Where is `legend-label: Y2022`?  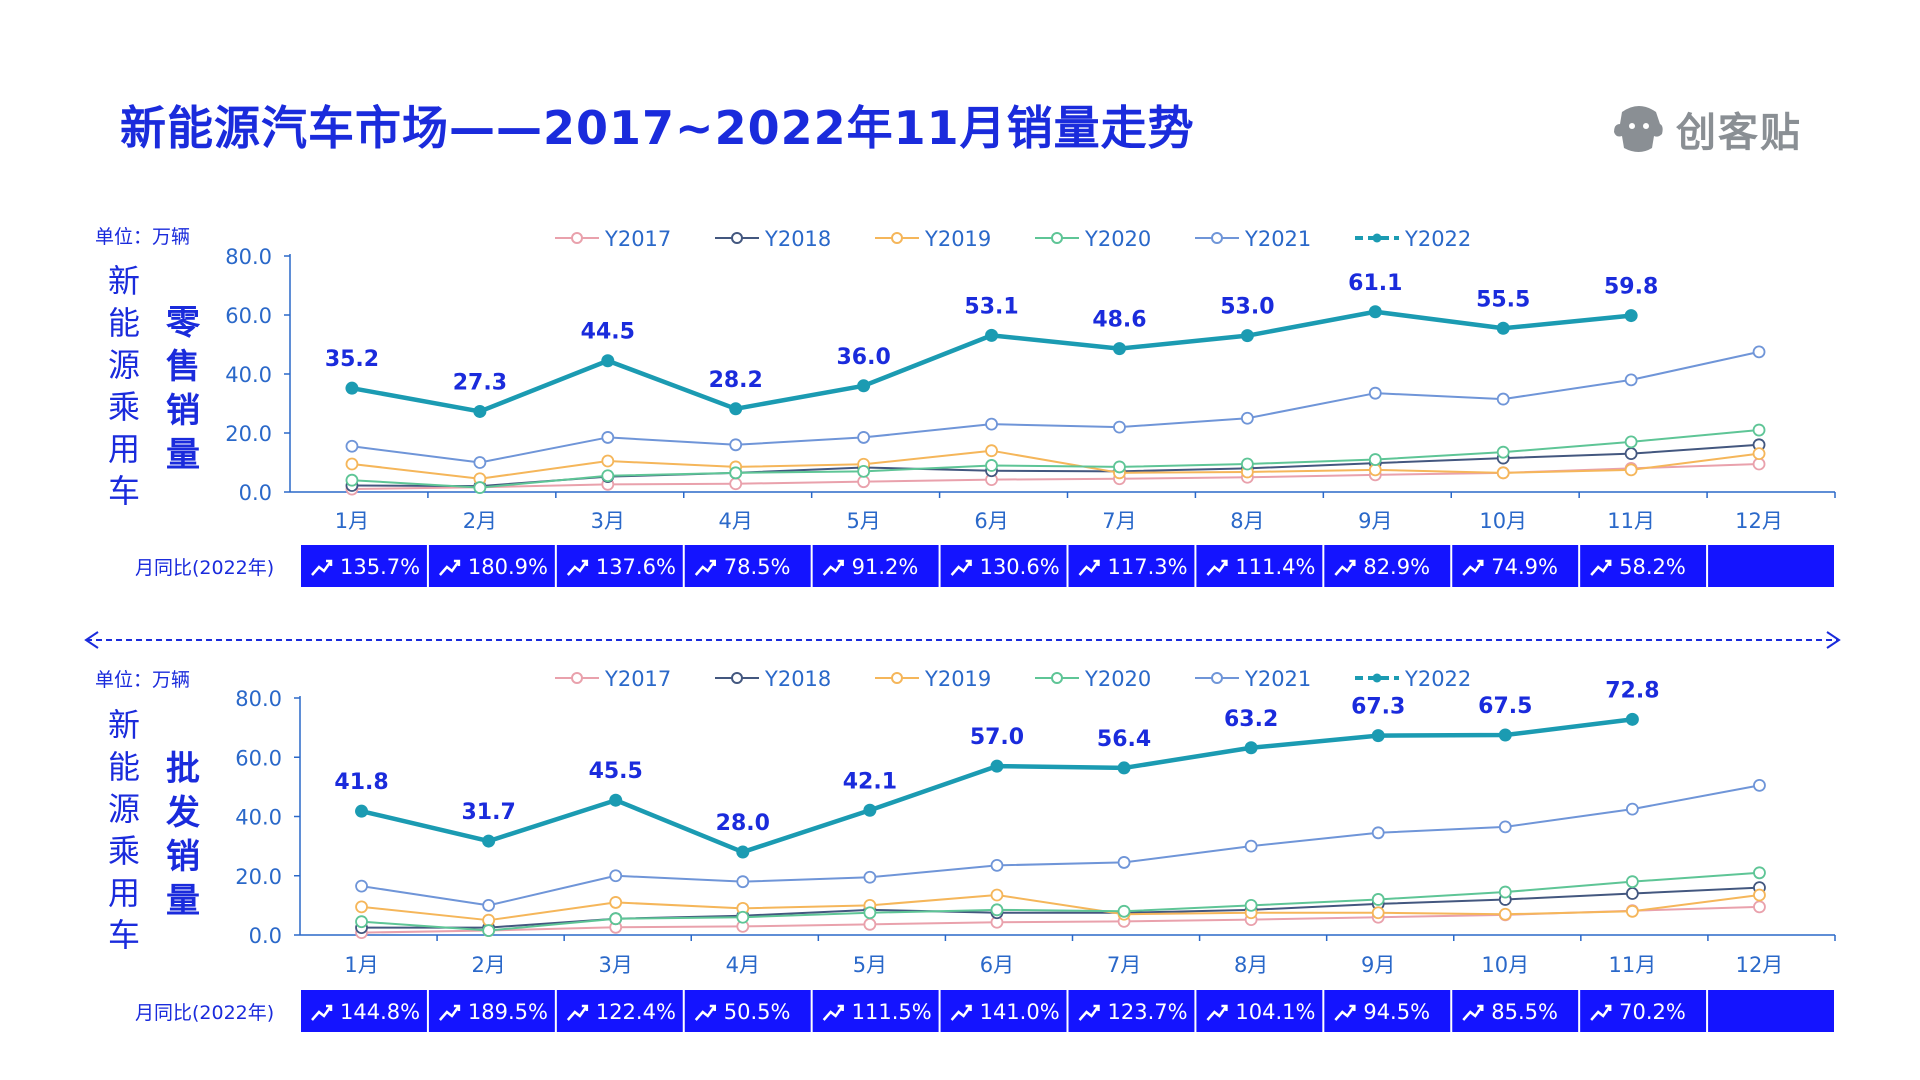
legend-label: Y2022 is located at coordinates (1437, 679).